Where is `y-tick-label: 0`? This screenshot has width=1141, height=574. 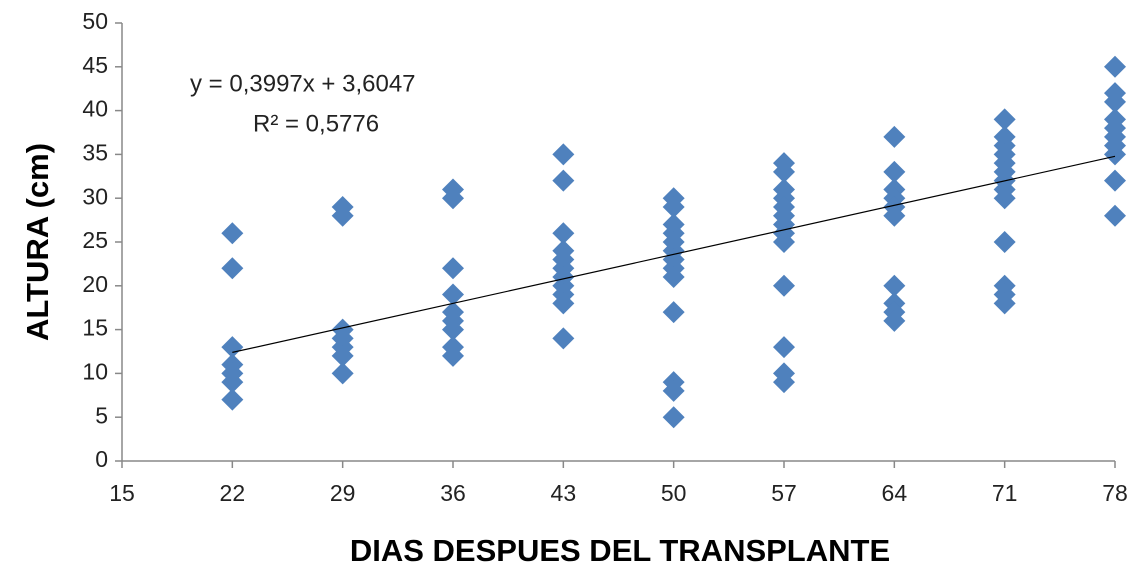
y-tick-label: 0 is located at coordinates (101, 459).